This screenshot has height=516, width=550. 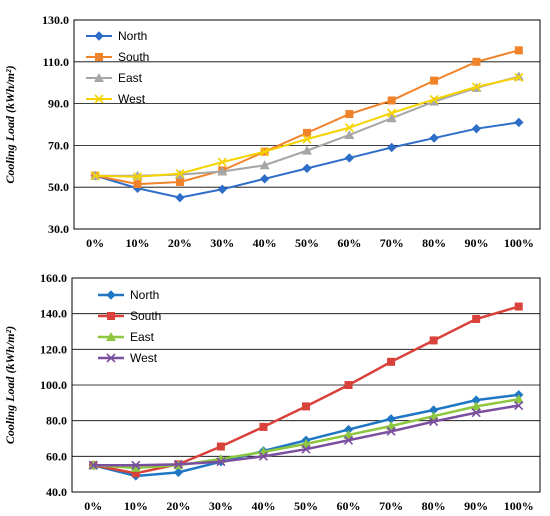 I want to click on x-tick-label: 70%, so click(x=391, y=506).